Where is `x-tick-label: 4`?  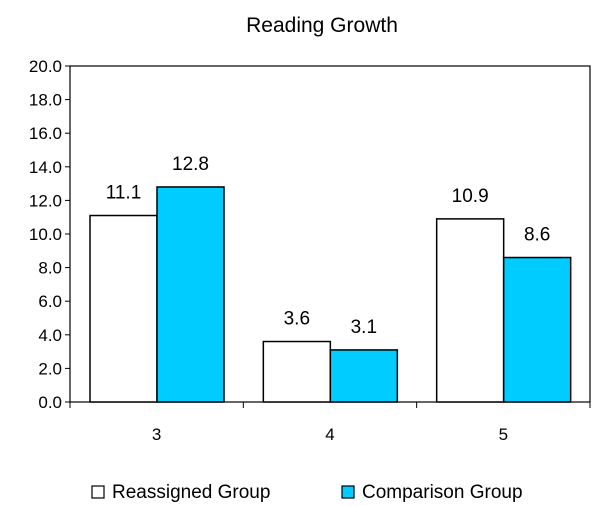
x-tick-label: 4 is located at coordinates (329, 434).